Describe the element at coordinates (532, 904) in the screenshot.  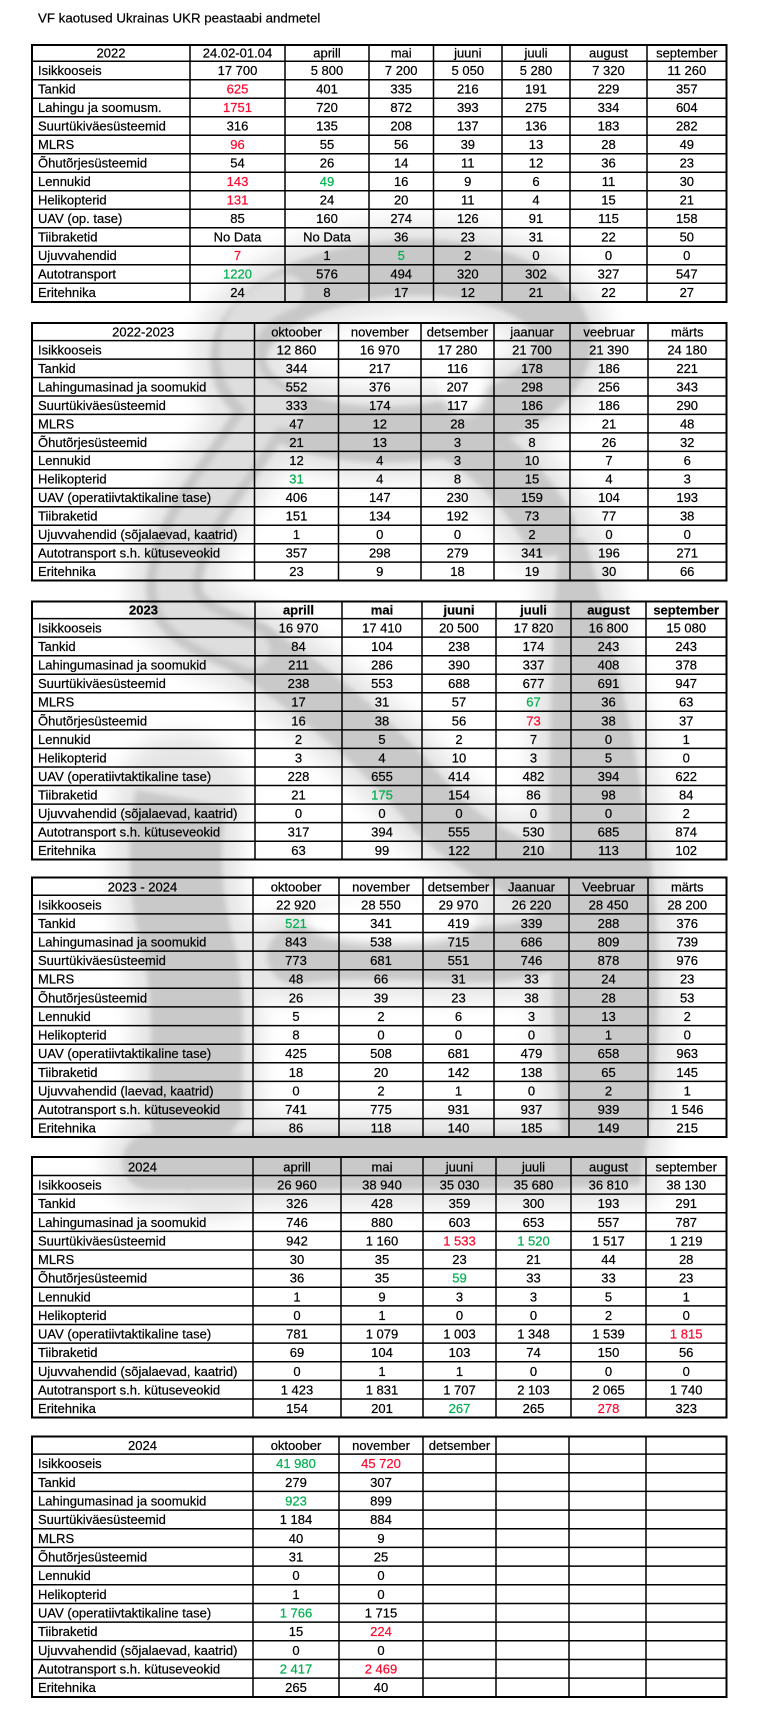
I see `svg-text: 26 220` at that location.